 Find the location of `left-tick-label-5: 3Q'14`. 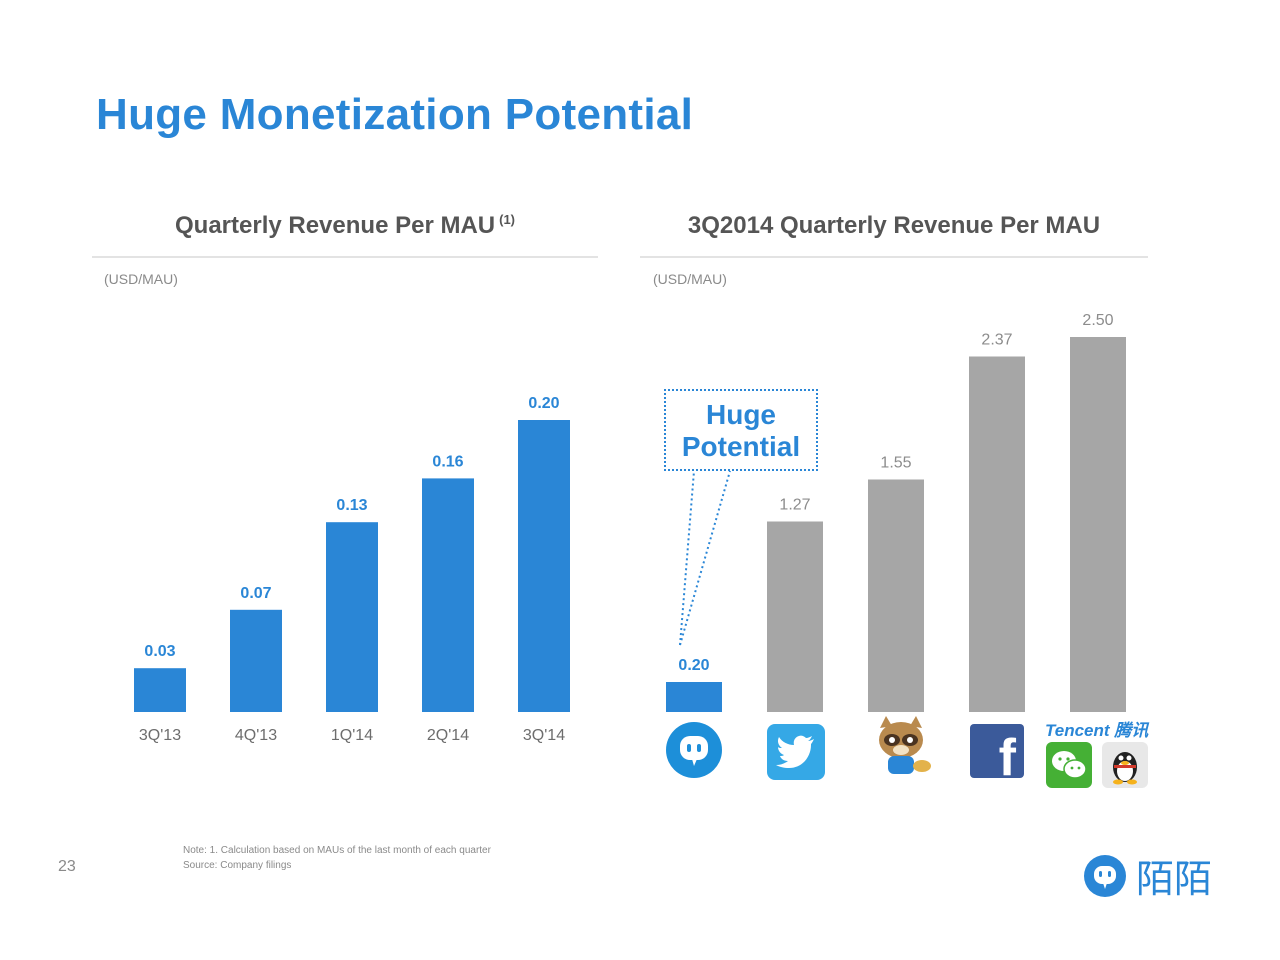

left-tick-label-5: 3Q'14 is located at coordinates (544, 735).